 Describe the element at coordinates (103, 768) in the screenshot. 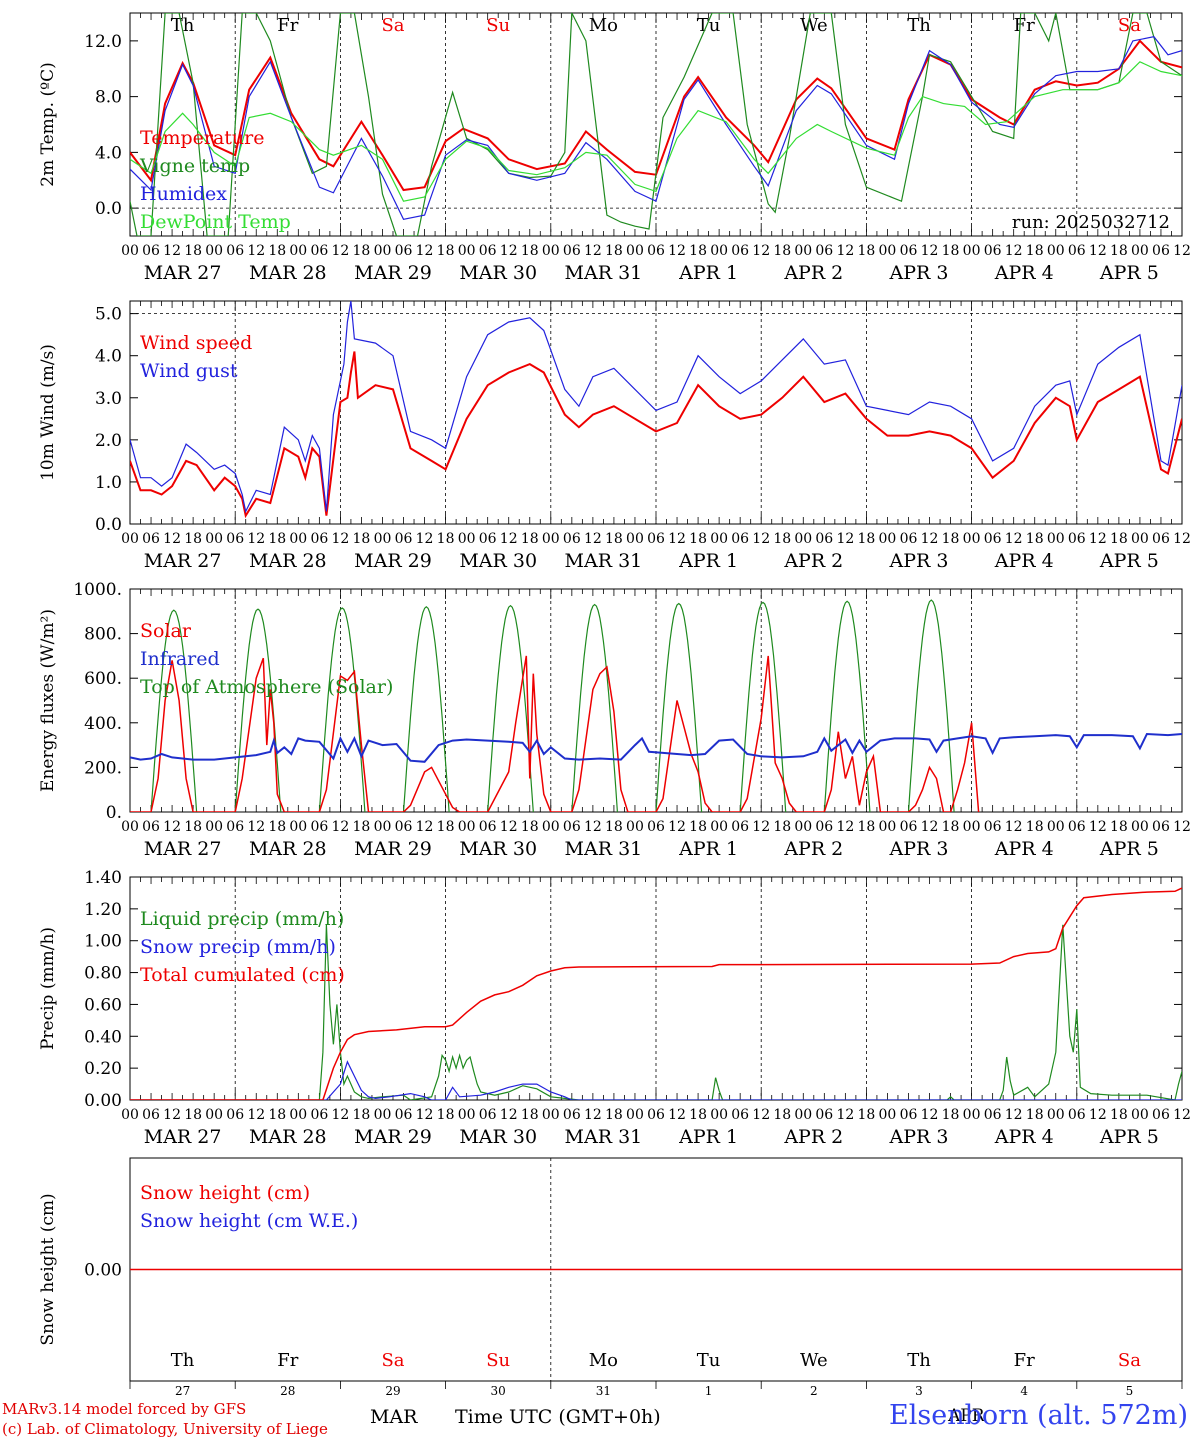

I see `y-tick-label: 200.` at that location.